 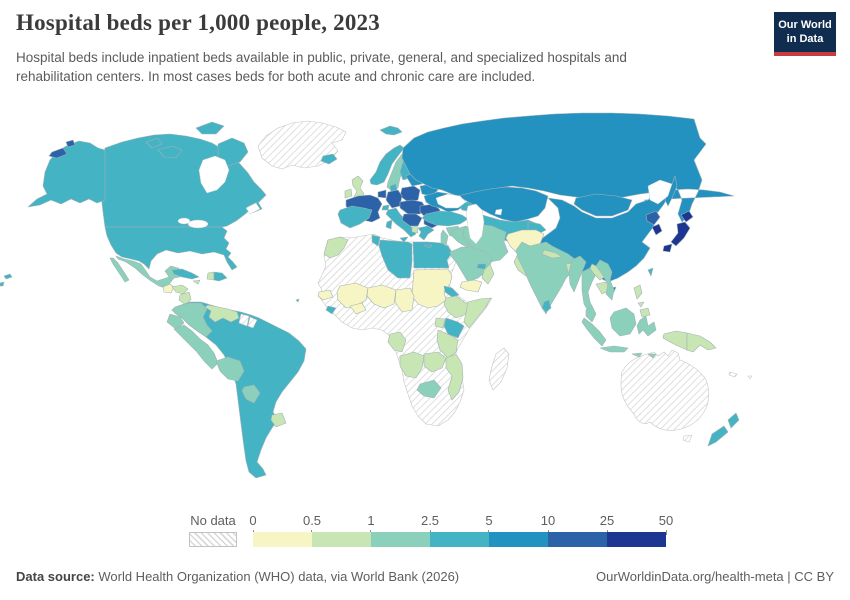 I want to click on country-western-balkans, so click(x=412, y=220).